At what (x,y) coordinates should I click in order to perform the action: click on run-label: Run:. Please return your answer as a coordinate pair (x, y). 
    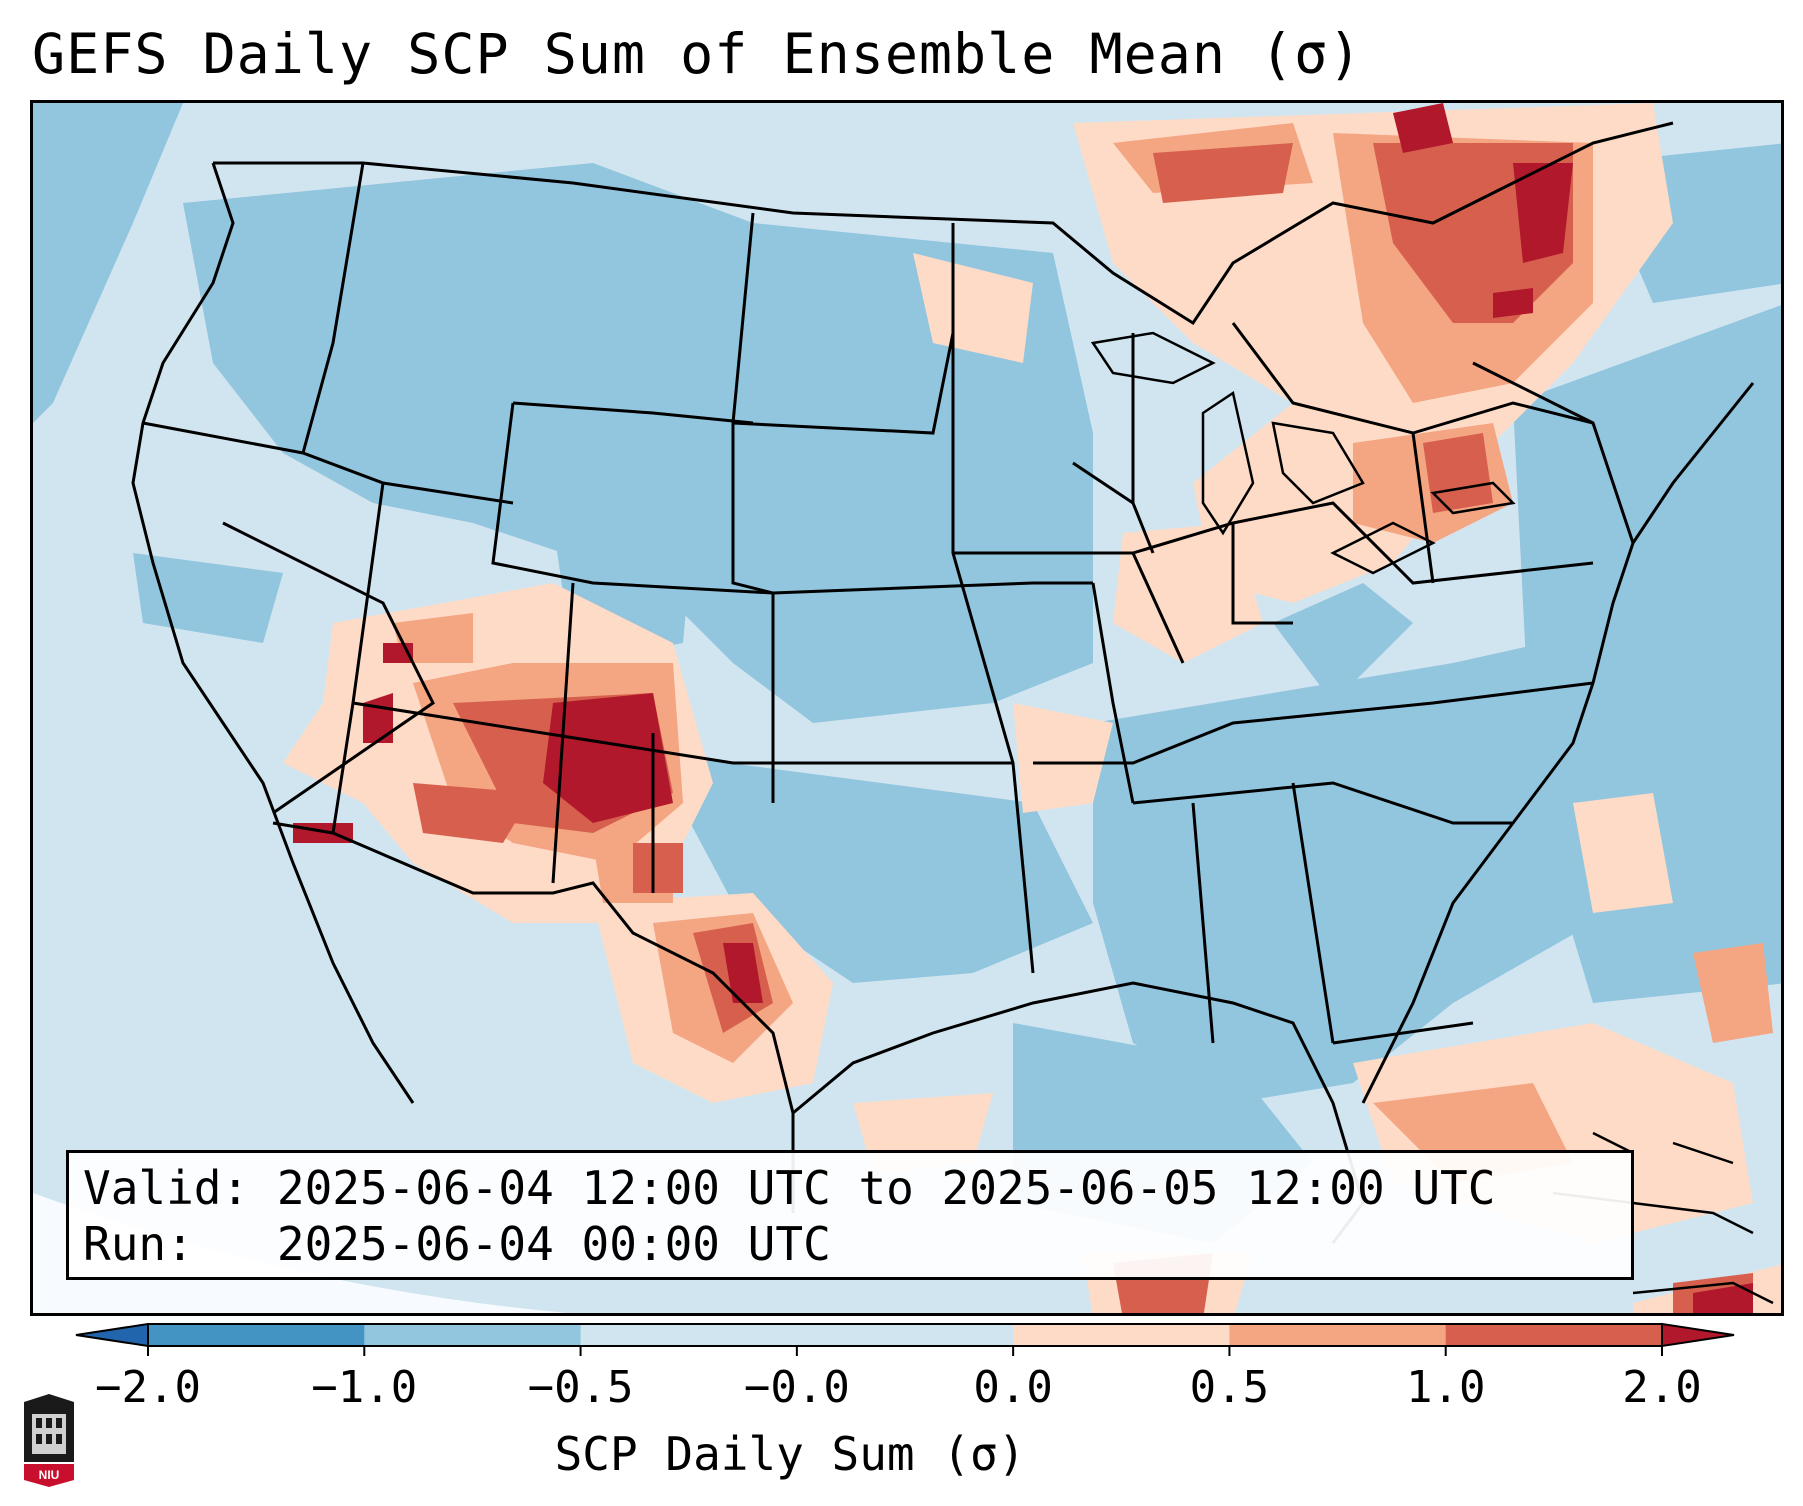
    Looking at the image, I should click on (138, 1244).